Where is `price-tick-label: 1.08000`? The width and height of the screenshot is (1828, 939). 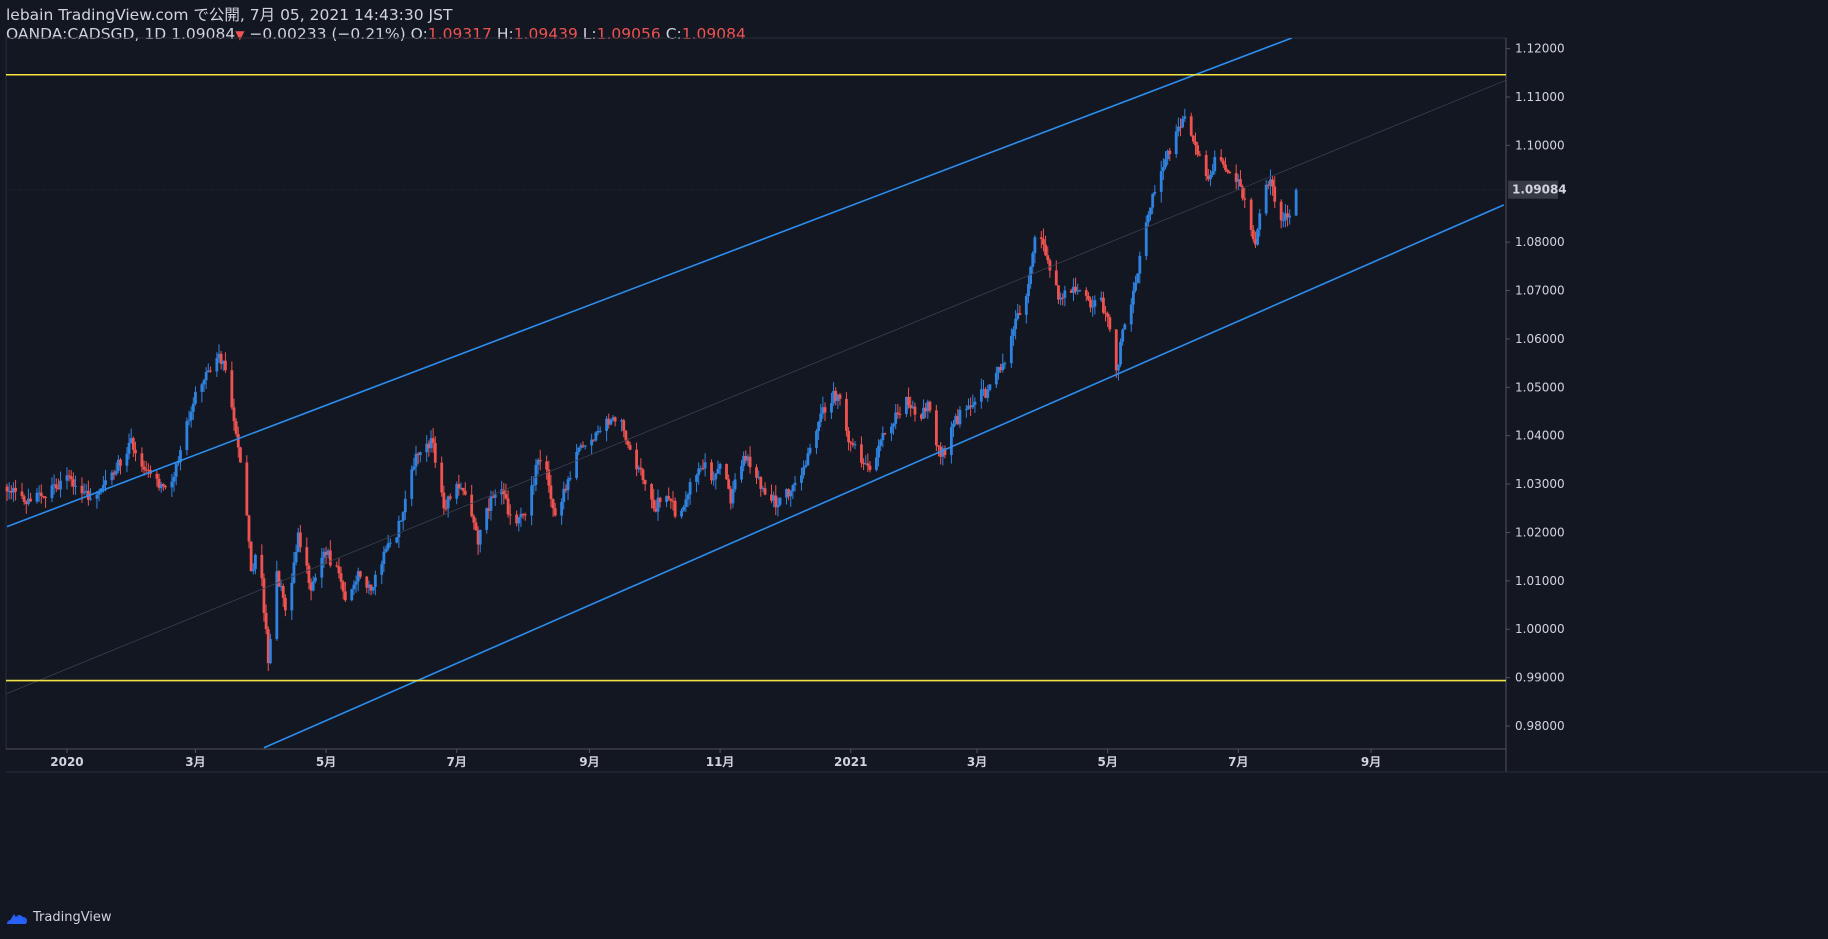
price-tick-label: 1.08000 is located at coordinates (1540, 242).